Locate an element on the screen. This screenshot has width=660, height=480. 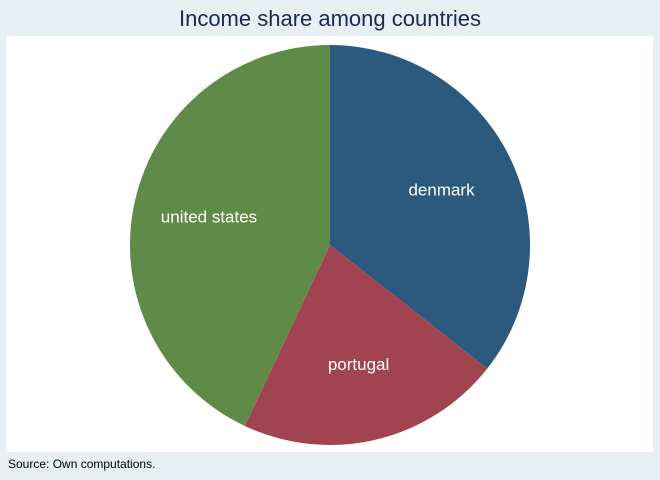
chart-title: Income share among countries is located at coordinates (330, 18).